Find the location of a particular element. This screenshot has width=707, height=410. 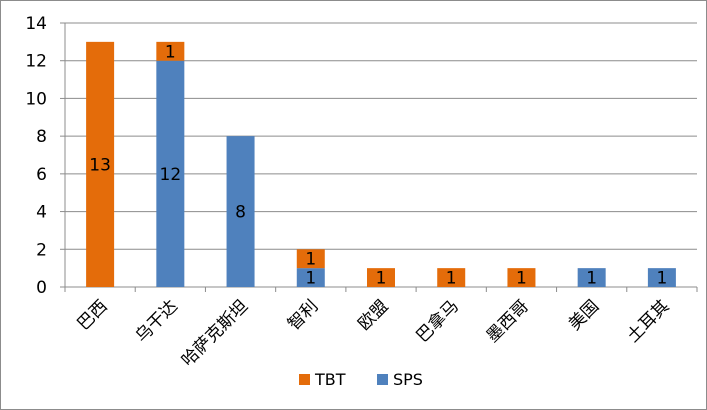

legend-swatch-tbt is located at coordinates (304, 379).